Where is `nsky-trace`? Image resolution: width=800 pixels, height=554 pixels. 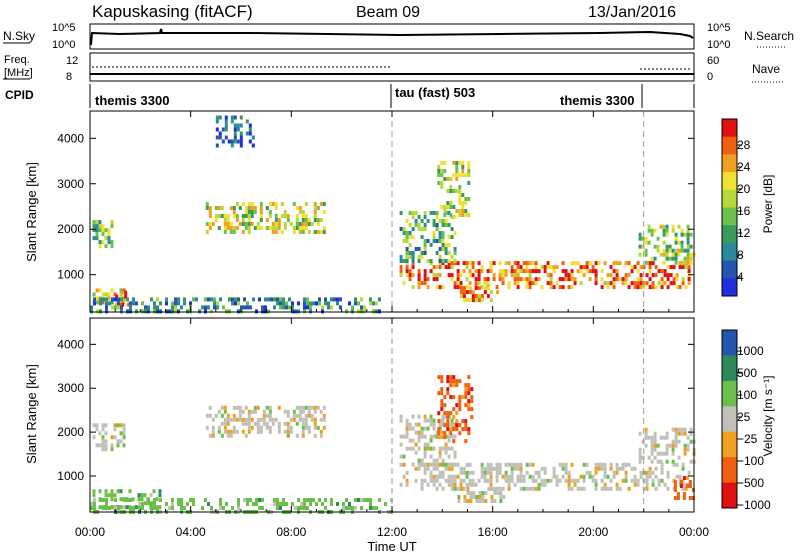 nsky-trace is located at coordinates (392, 37).